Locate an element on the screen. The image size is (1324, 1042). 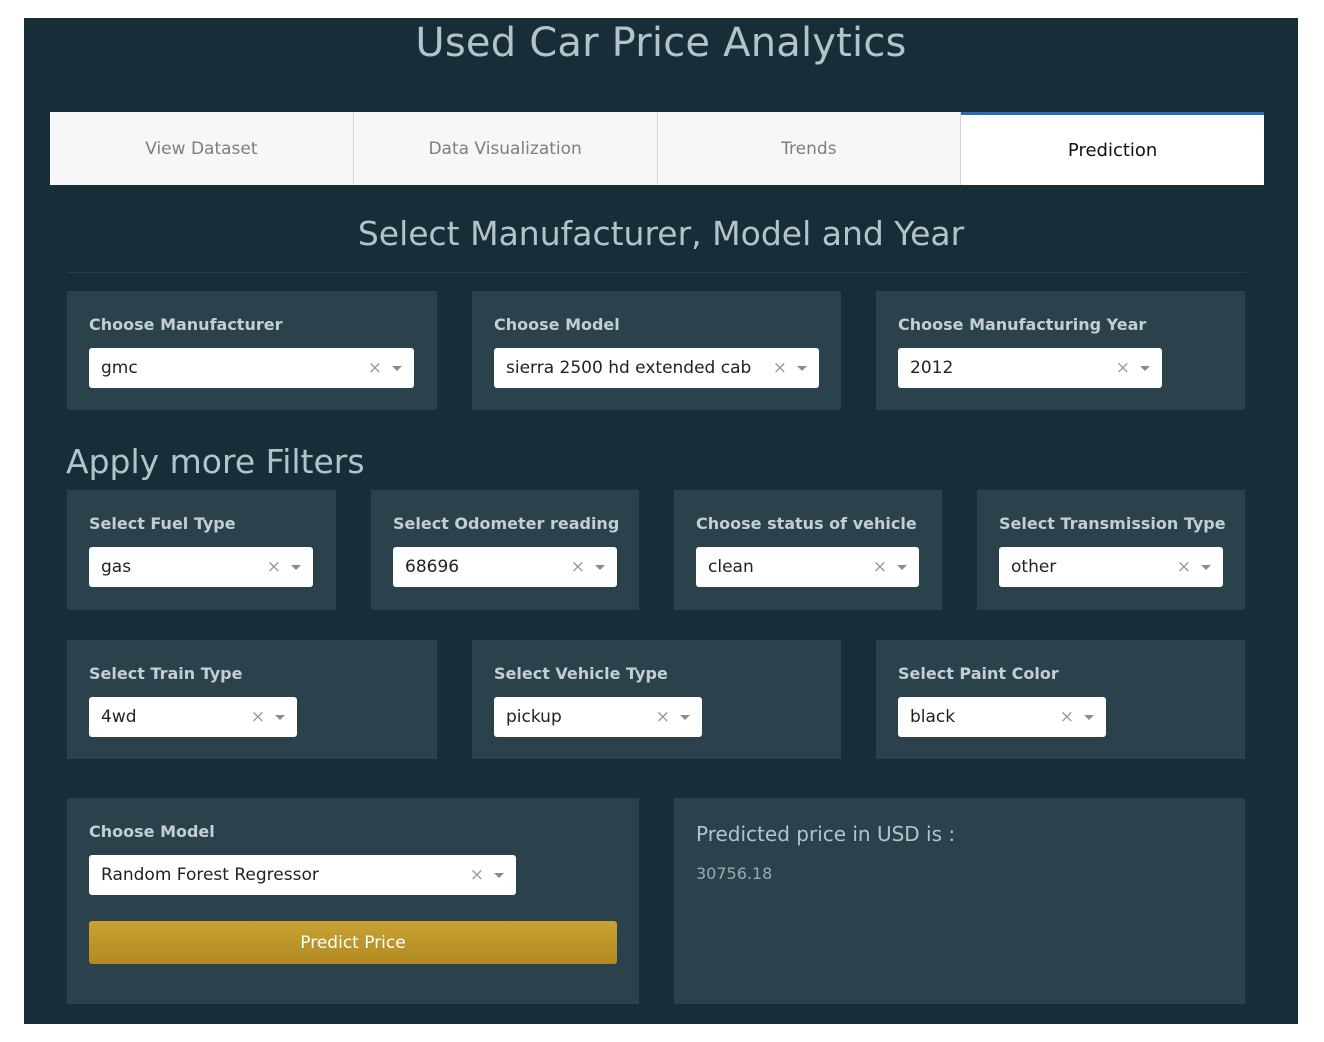
prediction-model-select: Random Forest Regressor × is located at coordinates (302, 875).